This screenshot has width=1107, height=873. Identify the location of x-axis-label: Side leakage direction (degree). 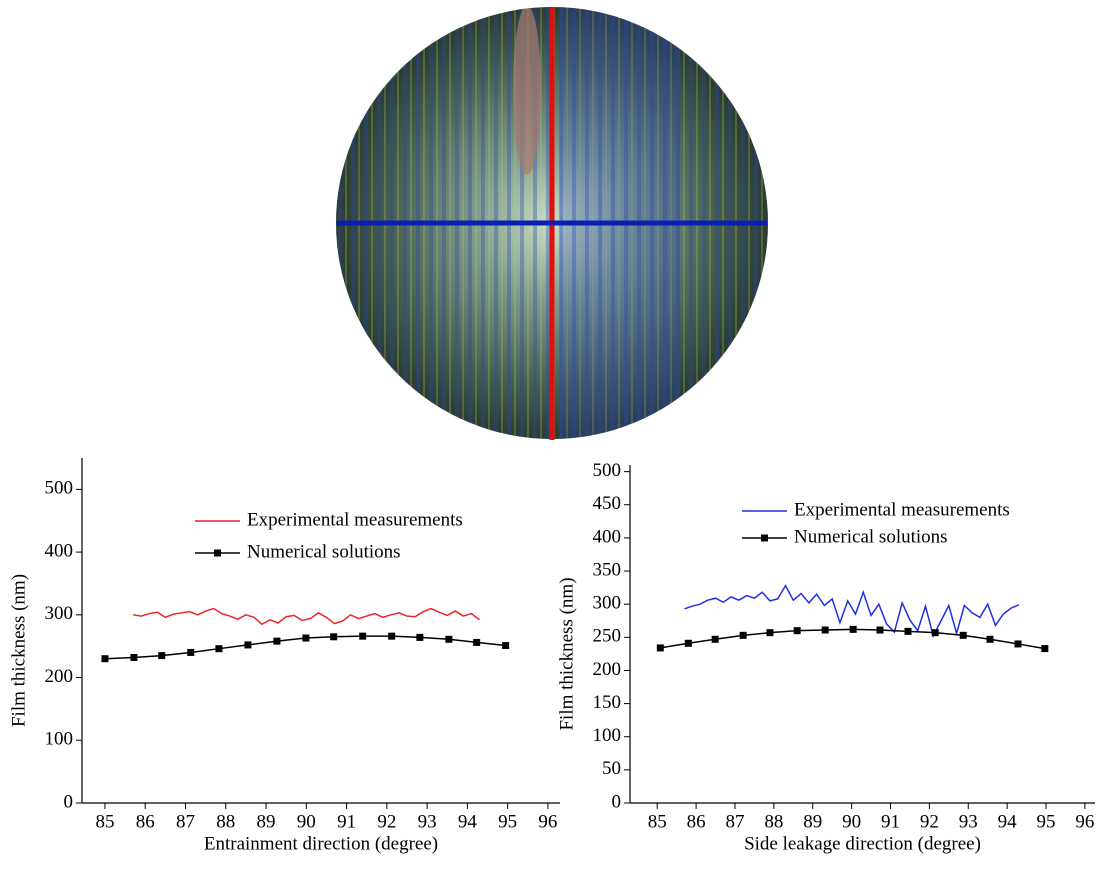
(862, 843).